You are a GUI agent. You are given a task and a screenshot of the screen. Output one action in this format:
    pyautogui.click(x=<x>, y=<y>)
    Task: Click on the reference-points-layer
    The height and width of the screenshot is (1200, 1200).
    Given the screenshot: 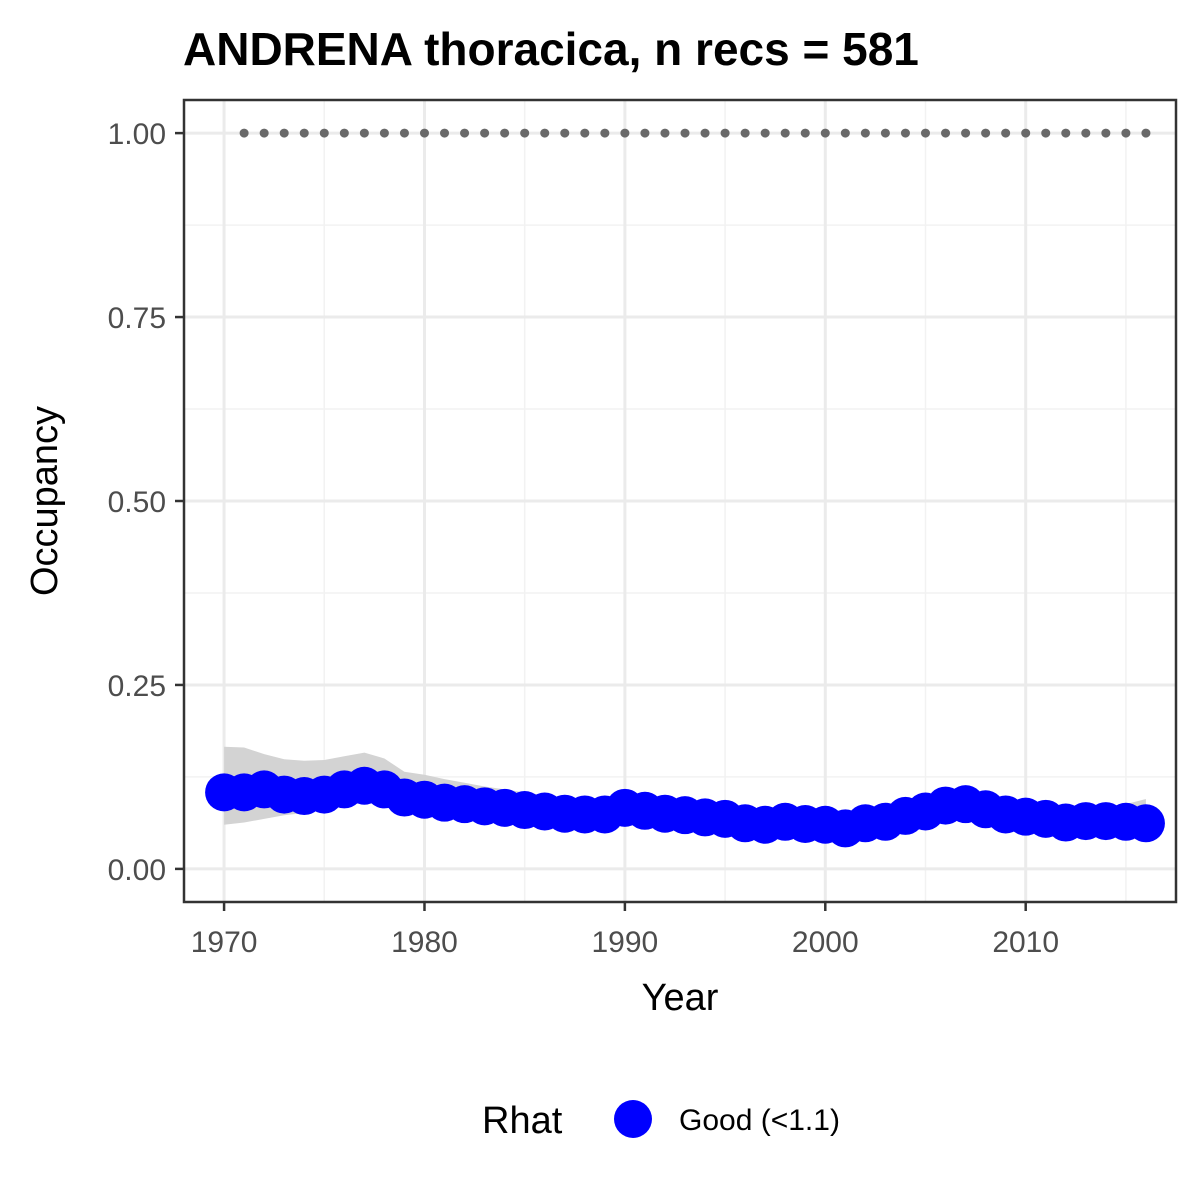 What is the action you would take?
    pyautogui.click(x=695, y=133)
    